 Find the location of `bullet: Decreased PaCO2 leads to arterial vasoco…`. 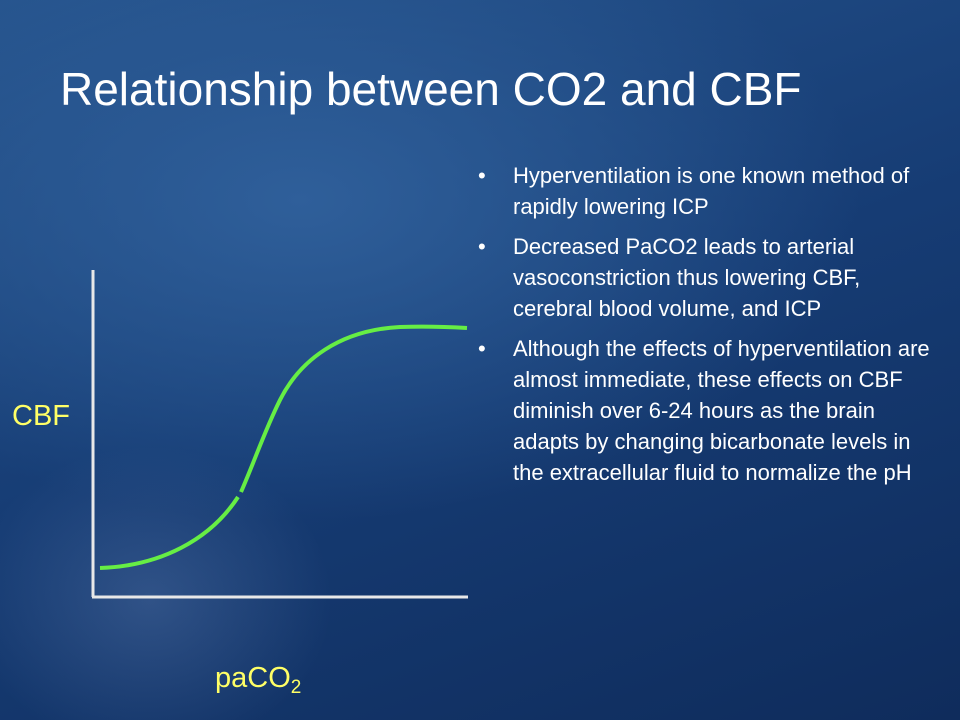

bullet: Decreased PaCO2 leads to arterial vasoco… is located at coordinates (705, 277).